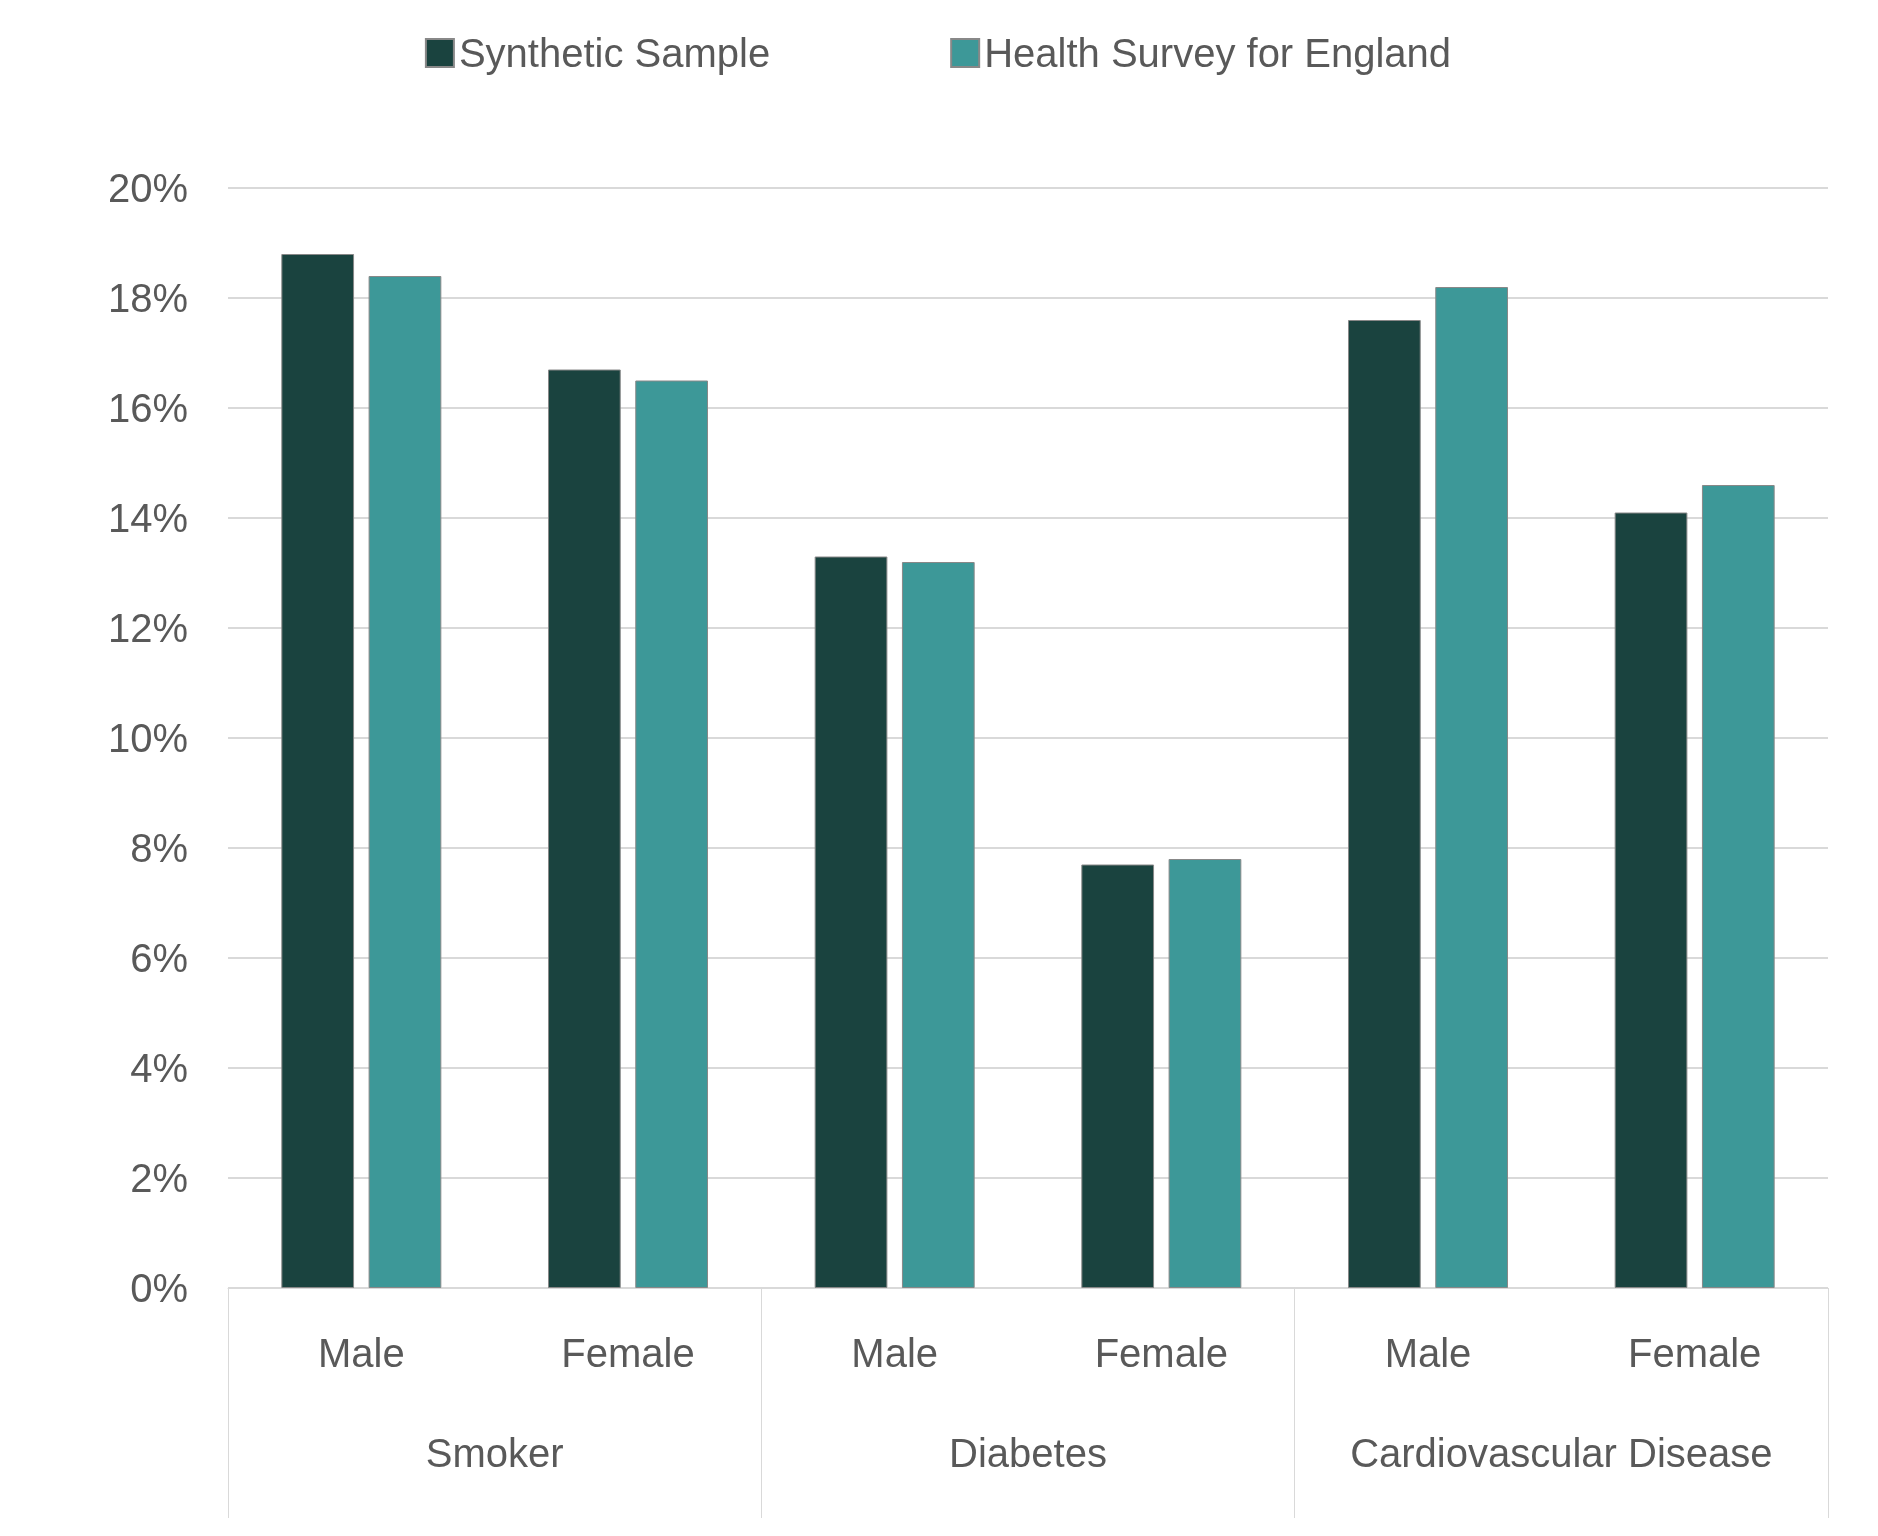 Image resolution: width=1878 pixels, height=1536 pixels. I want to click on legend-label: Health Survey for England, so click(1218, 53).